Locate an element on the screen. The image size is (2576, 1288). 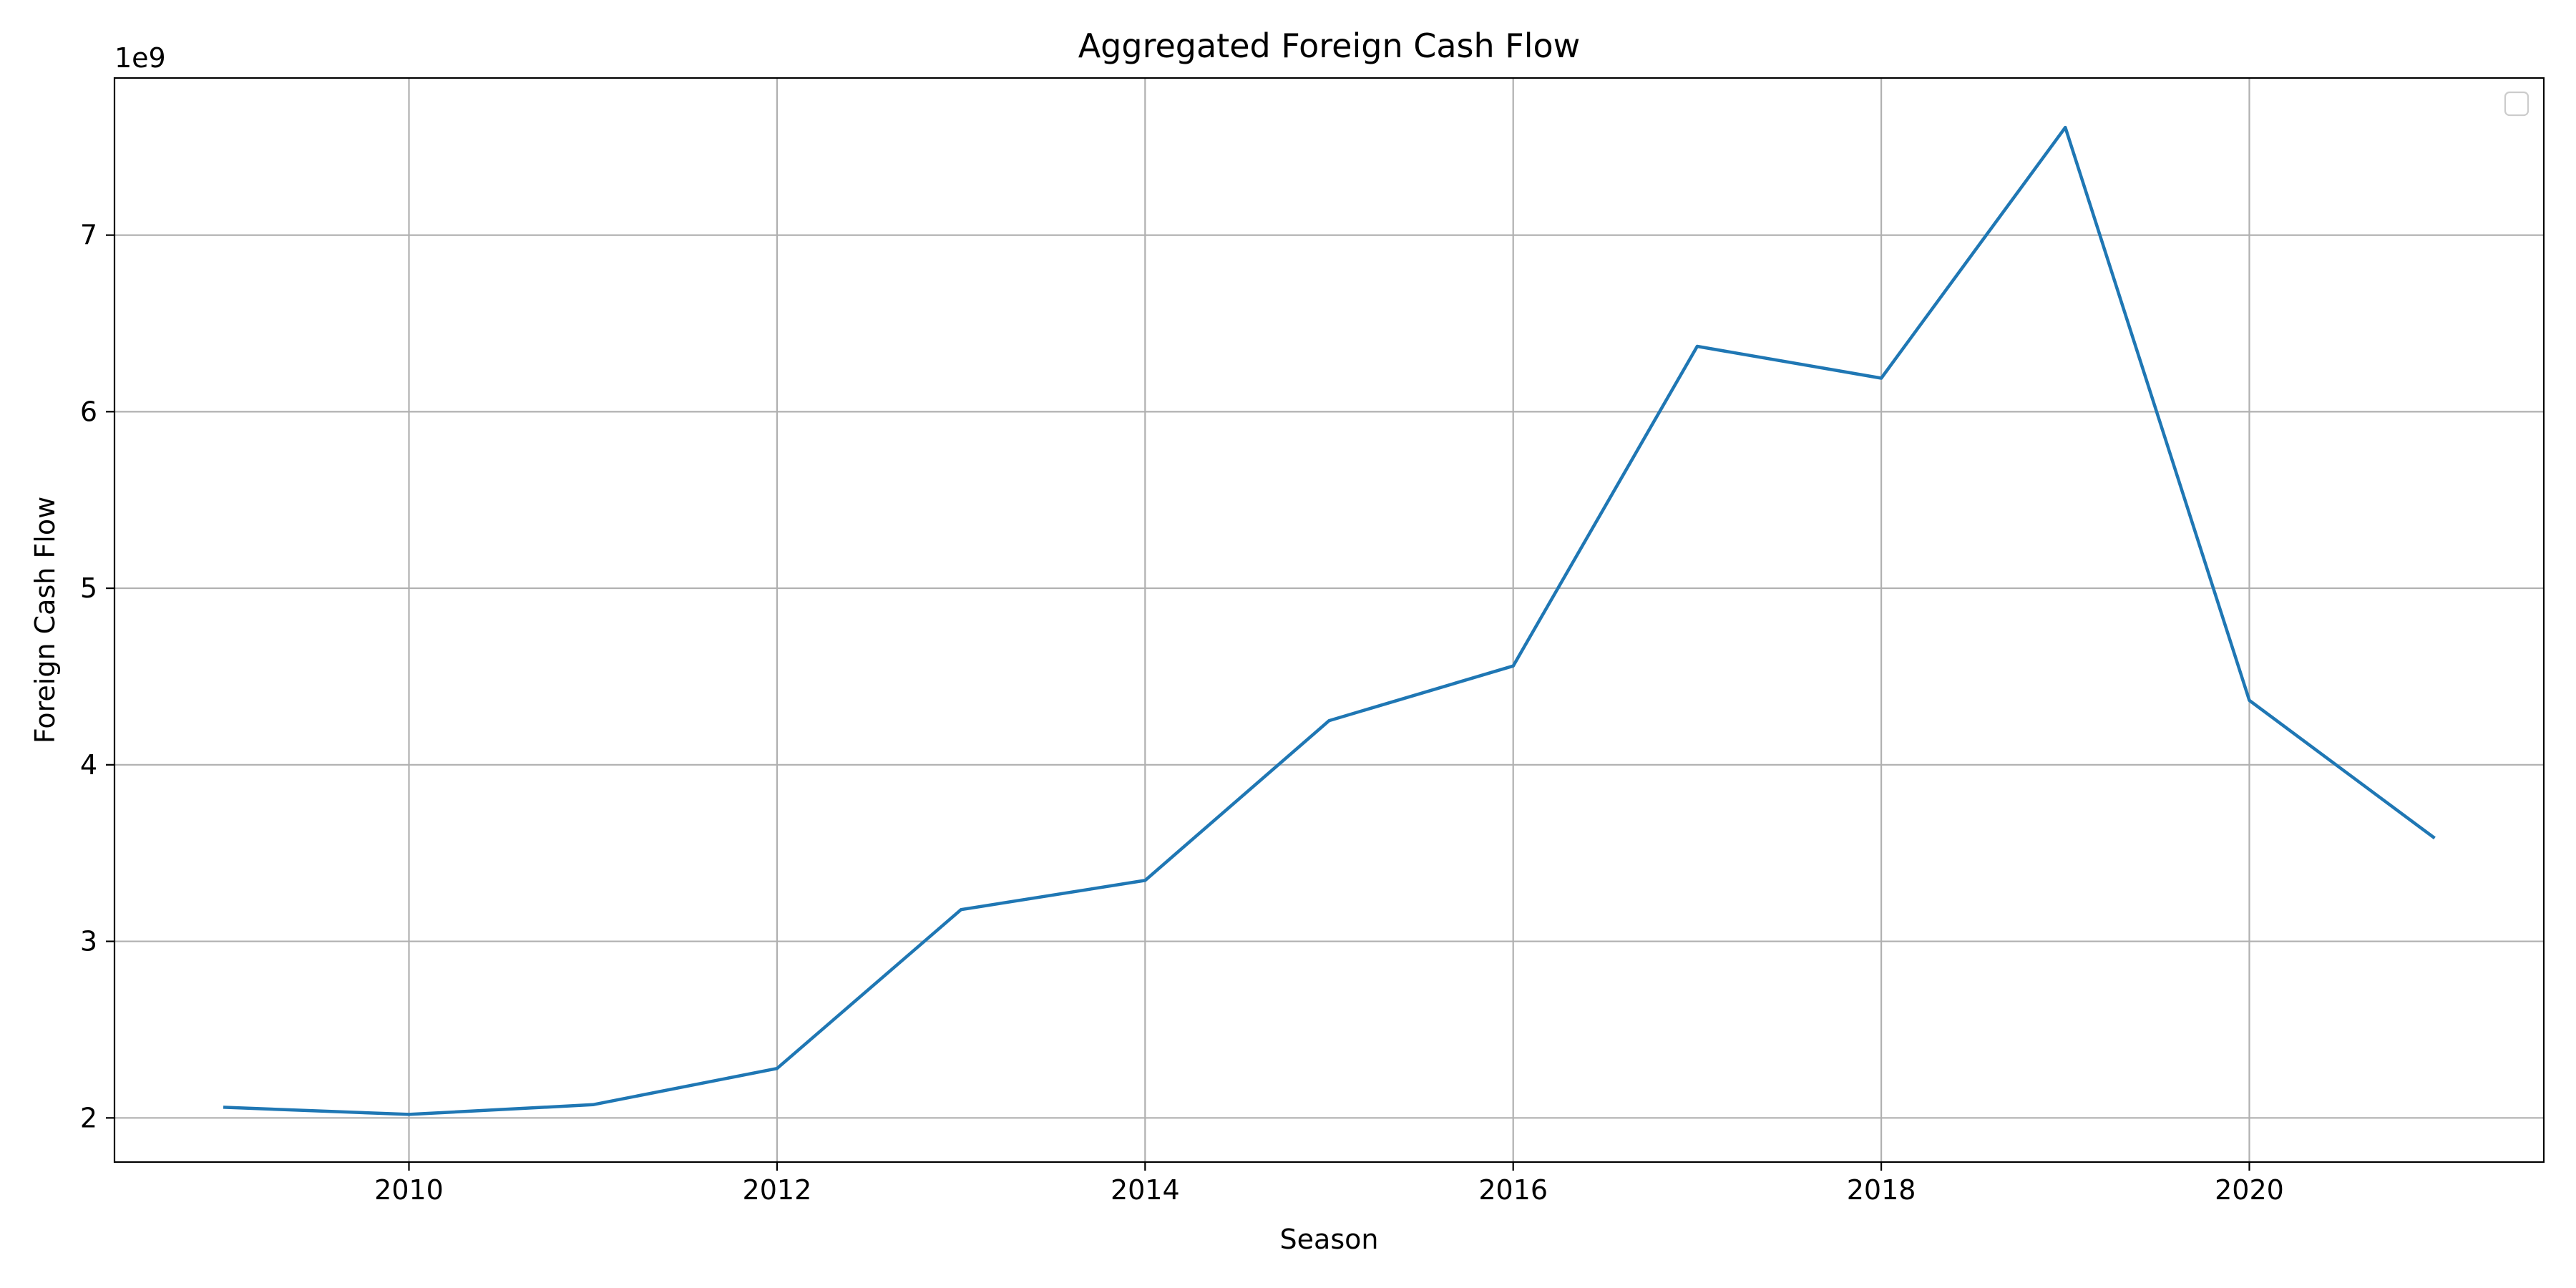
y-tick-label: 2 is located at coordinates (88, 1117).